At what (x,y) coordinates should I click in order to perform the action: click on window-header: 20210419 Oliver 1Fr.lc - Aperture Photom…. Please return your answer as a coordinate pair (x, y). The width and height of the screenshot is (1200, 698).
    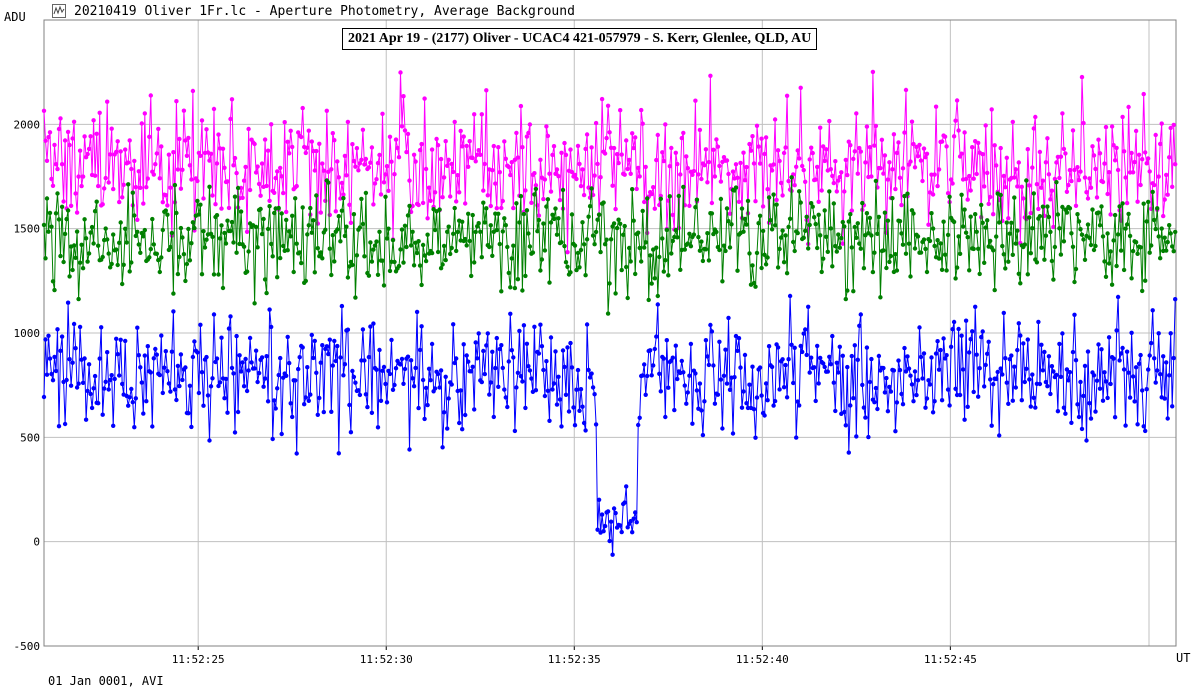
    Looking at the image, I should click on (600, 12).